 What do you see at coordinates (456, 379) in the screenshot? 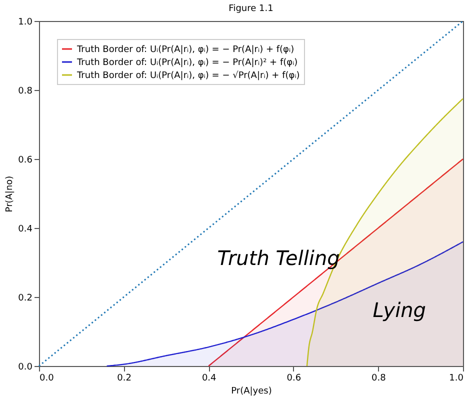
I see `x-tick-label: 1.0` at bounding box center [456, 379].